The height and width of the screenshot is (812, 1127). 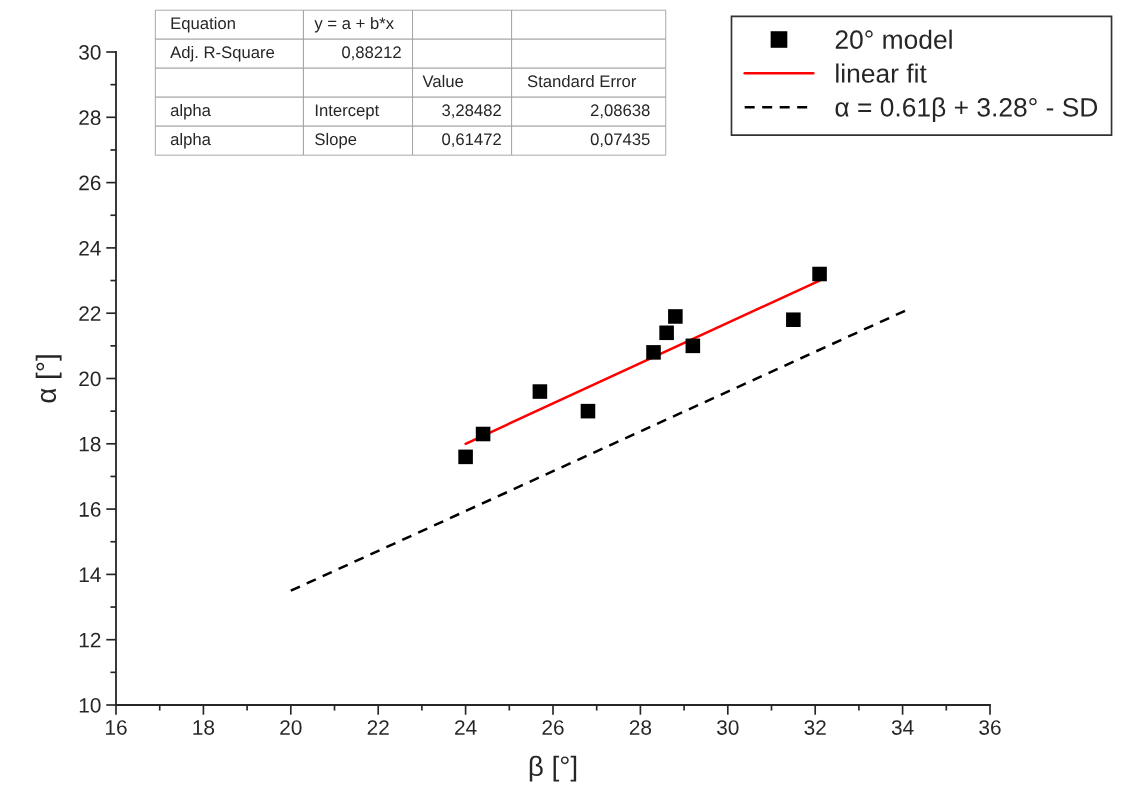 I want to click on y-tick-label: 16, so click(x=90, y=509).